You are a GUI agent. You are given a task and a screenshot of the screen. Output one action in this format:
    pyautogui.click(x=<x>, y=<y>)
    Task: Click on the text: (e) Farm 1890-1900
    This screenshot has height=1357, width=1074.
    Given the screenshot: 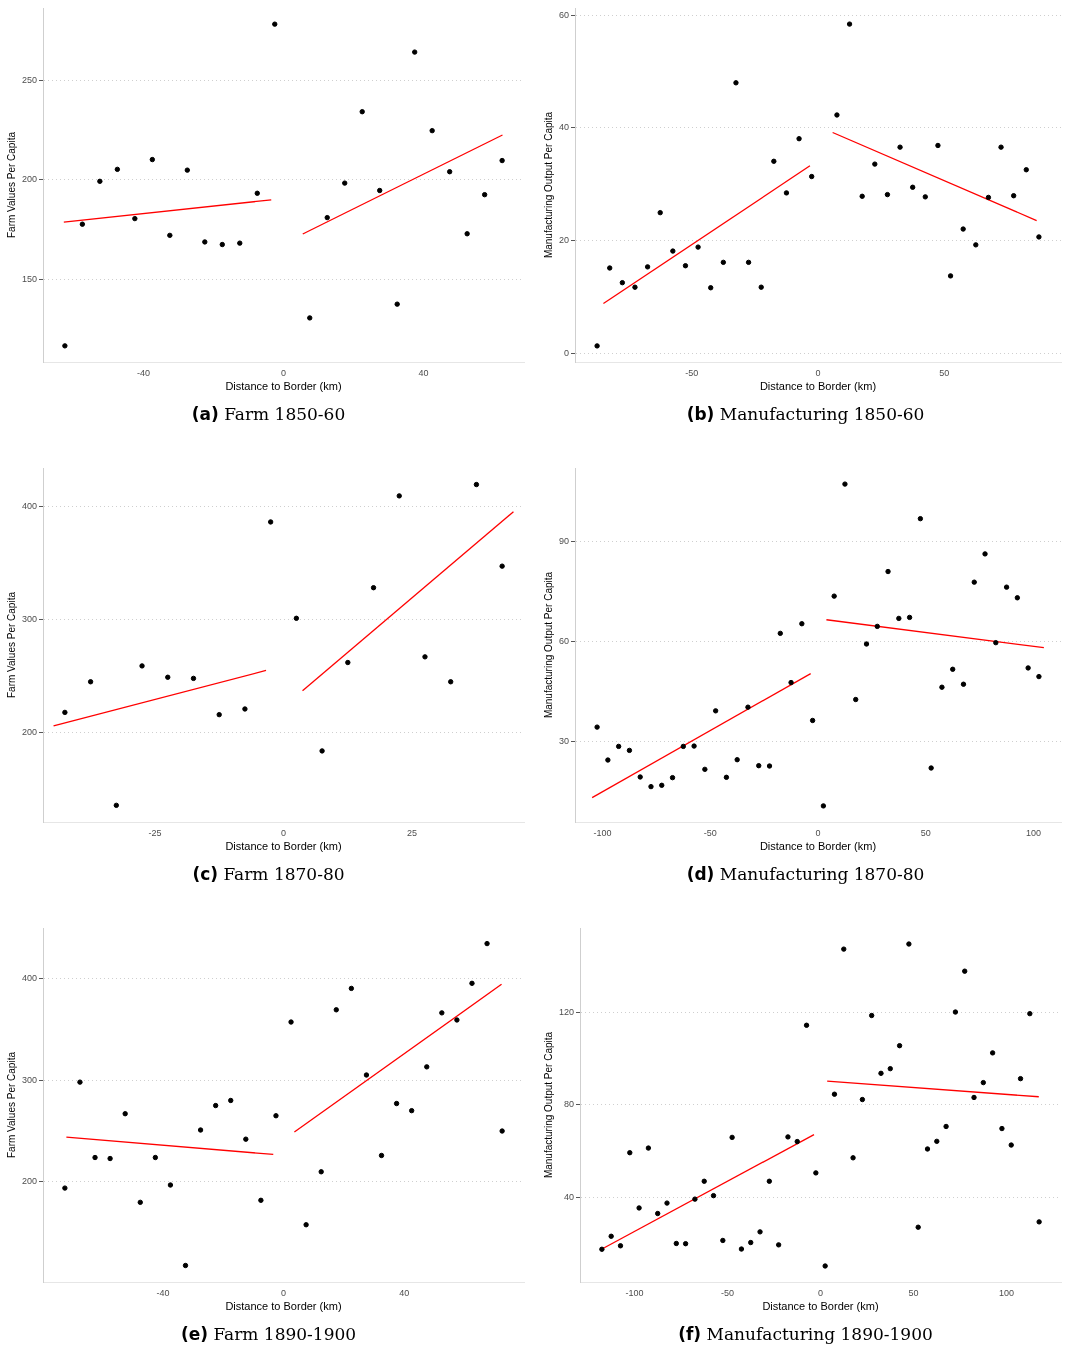 What is the action you would take?
    pyautogui.click(x=268, y=1334)
    